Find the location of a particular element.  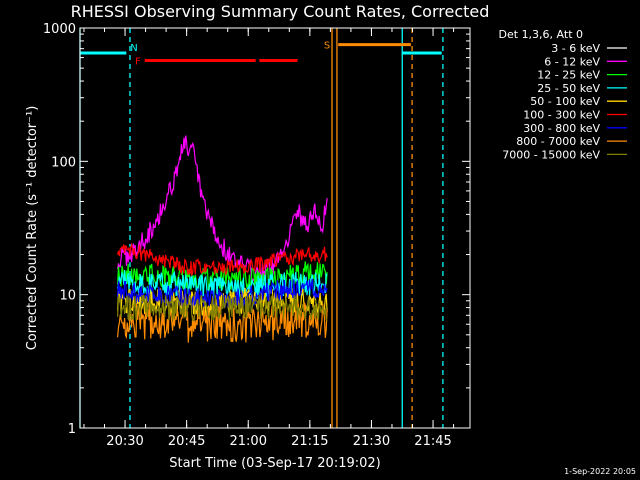

timestamp: 1-Sep-2022 20:05 is located at coordinates (600, 471).